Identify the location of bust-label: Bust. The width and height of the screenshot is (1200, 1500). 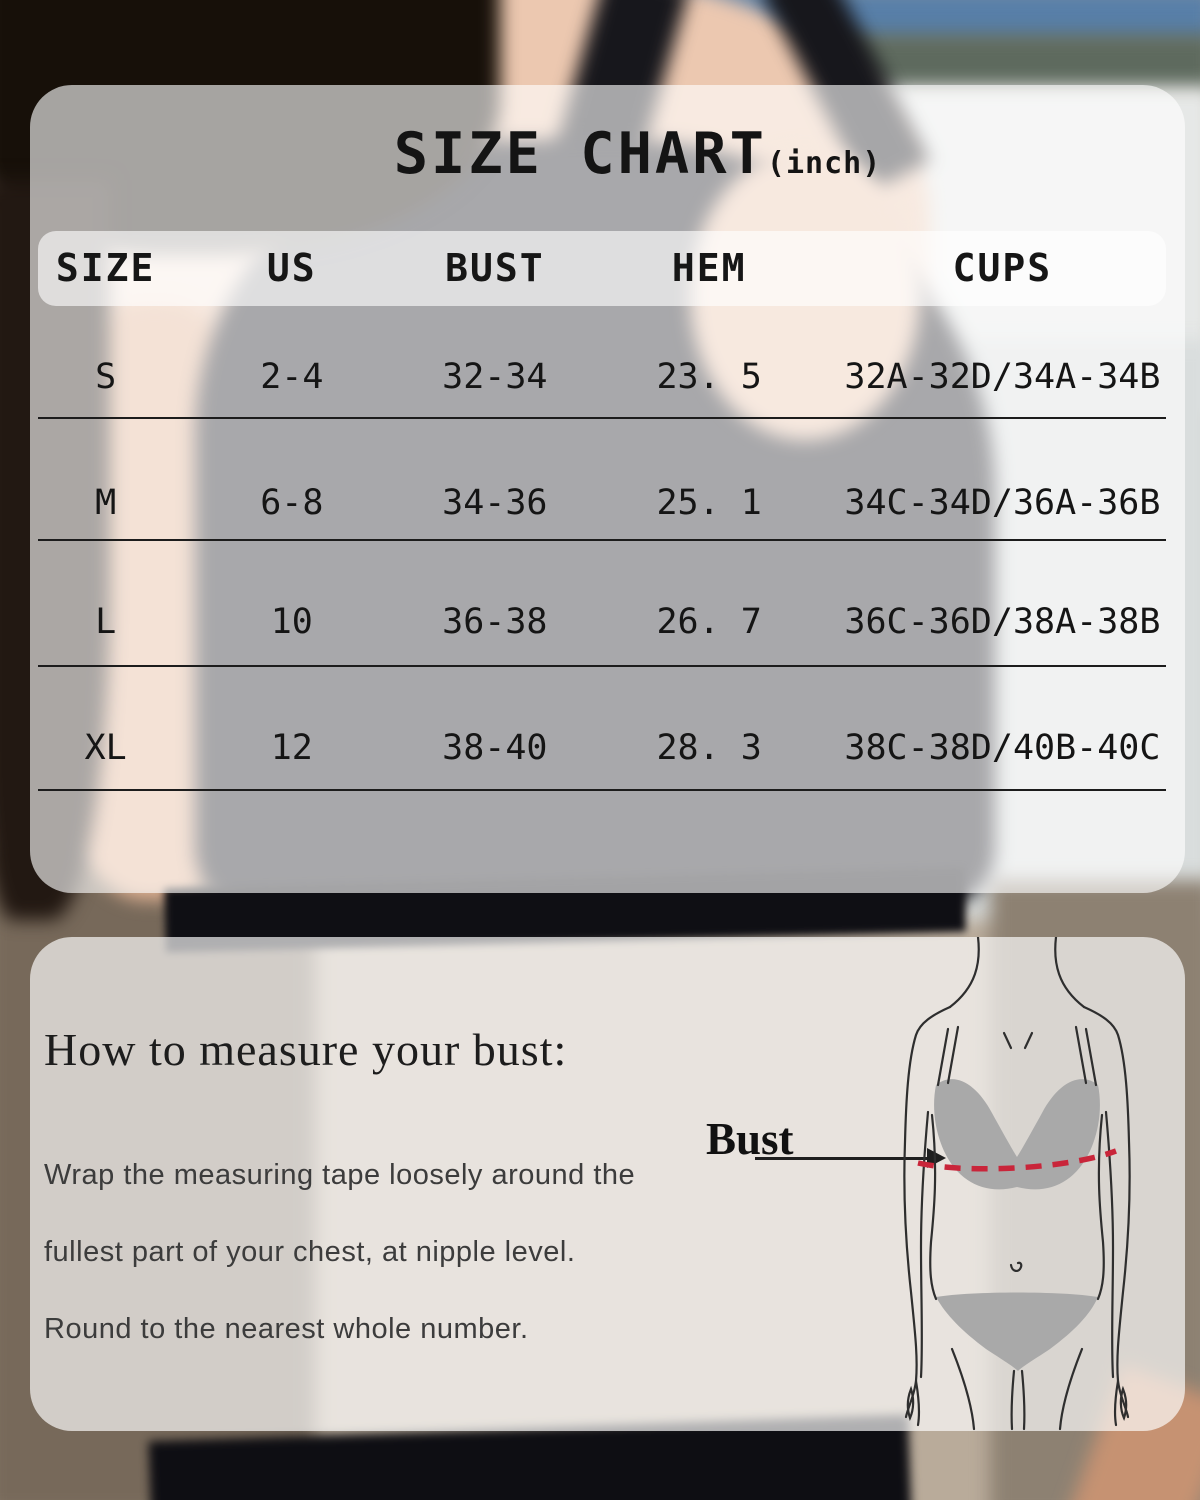
(750, 1139).